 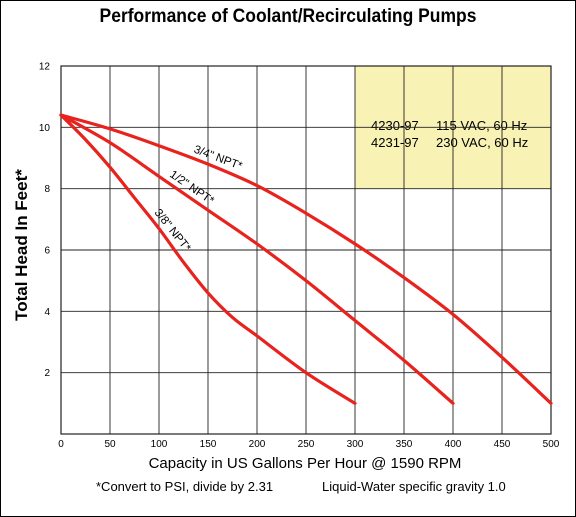 I want to click on y-axis-label: Total Head In Feet*, so click(x=21, y=245).